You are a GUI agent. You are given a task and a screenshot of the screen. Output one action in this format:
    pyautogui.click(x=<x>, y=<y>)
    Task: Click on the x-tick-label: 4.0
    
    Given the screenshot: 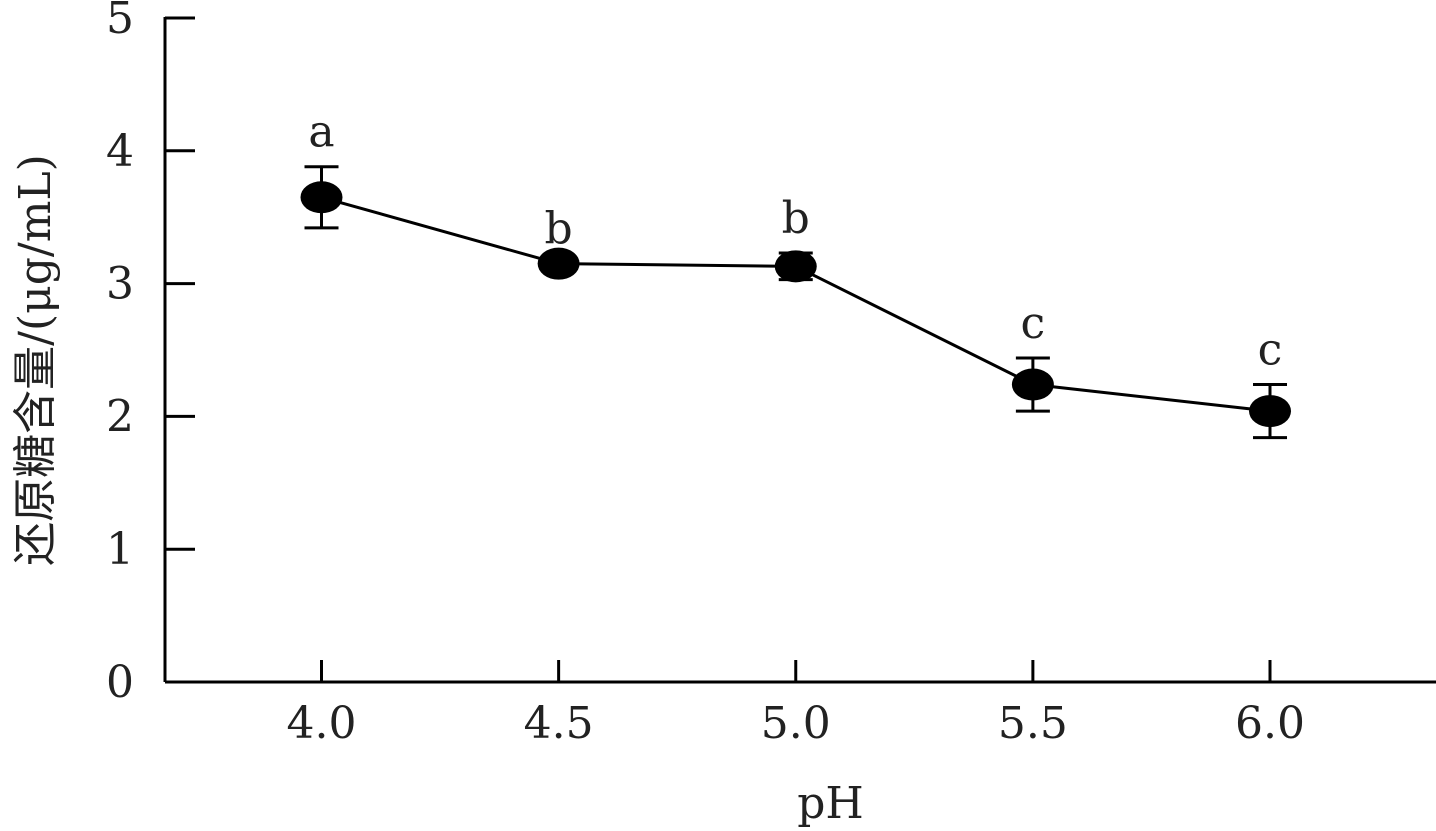 What is the action you would take?
    pyautogui.click(x=322, y=723)
    